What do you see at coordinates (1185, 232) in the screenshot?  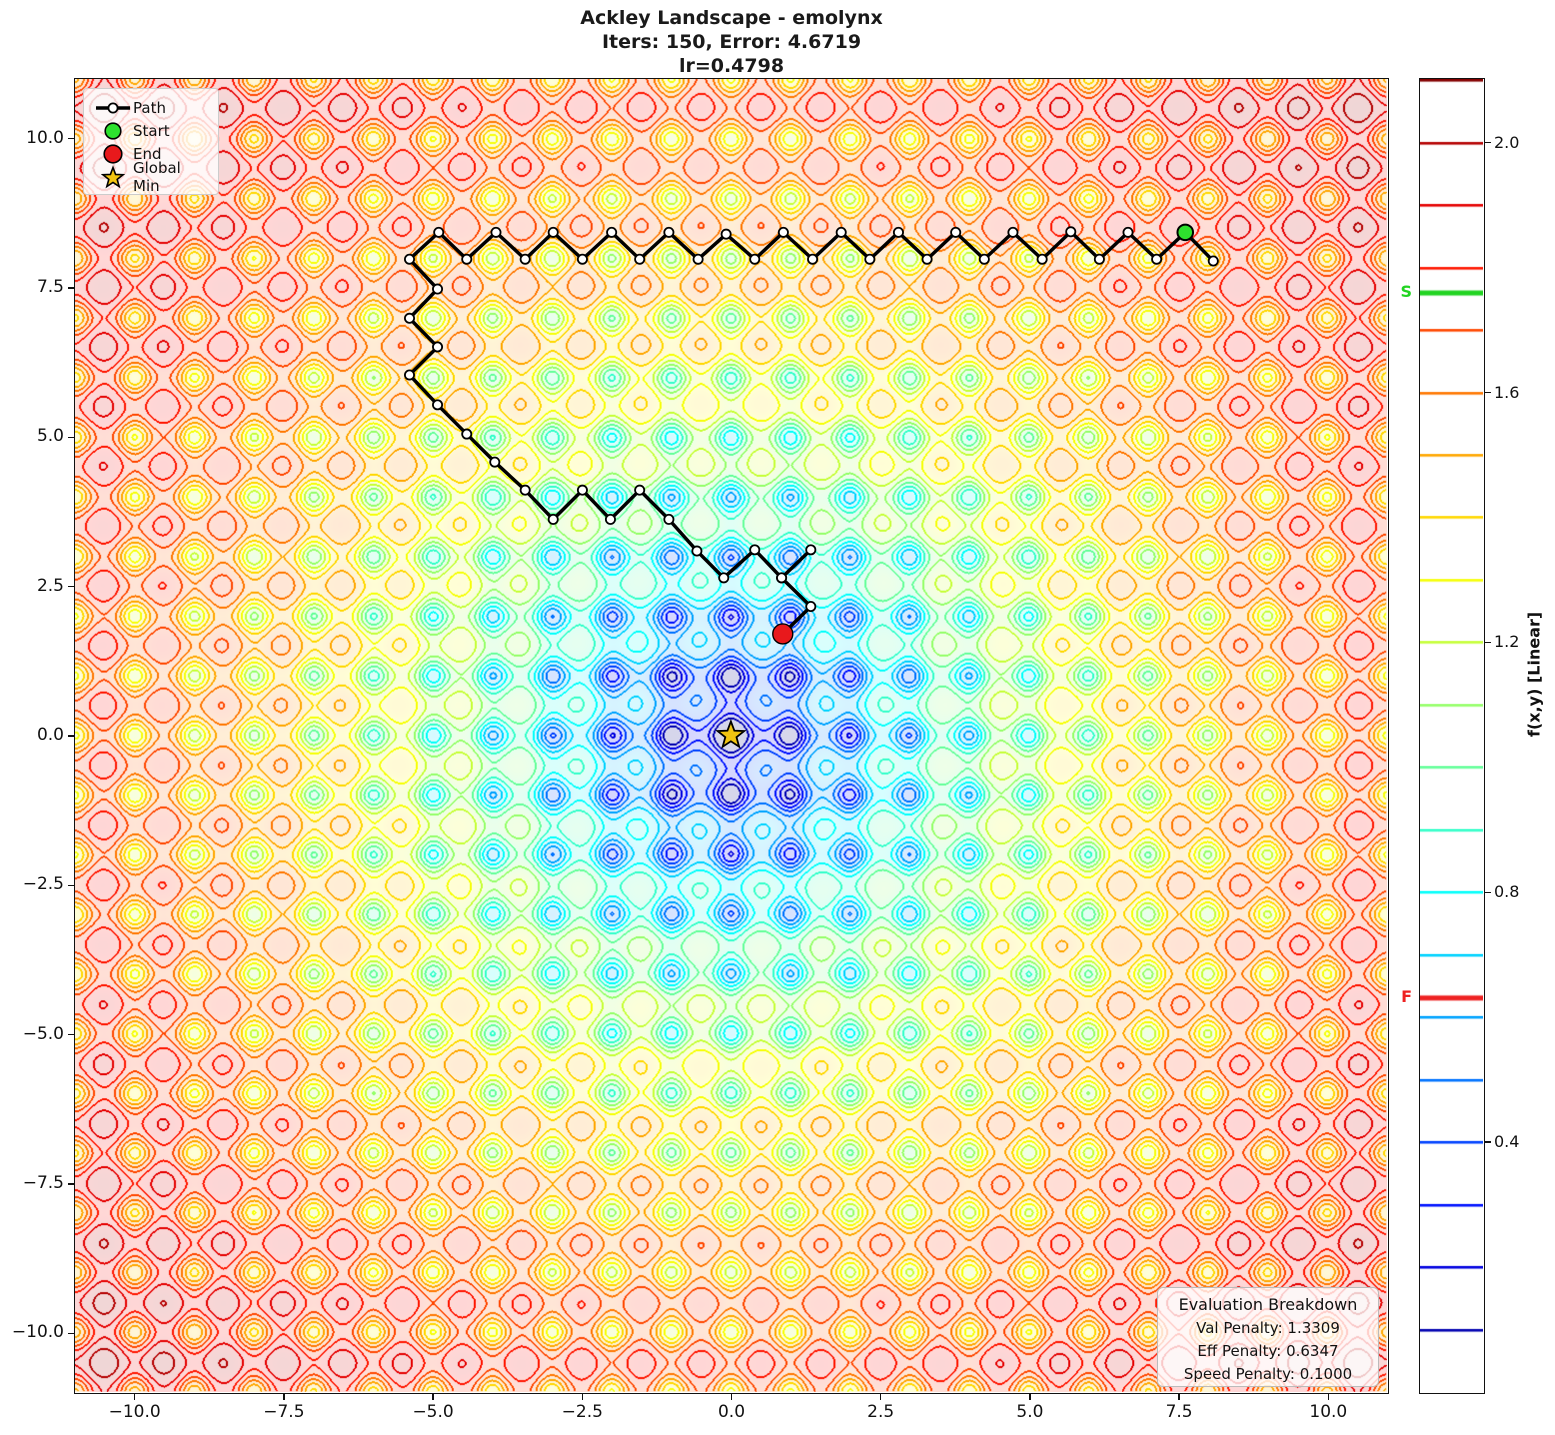 I see `start-marker` at bounding box center [1185, 232].